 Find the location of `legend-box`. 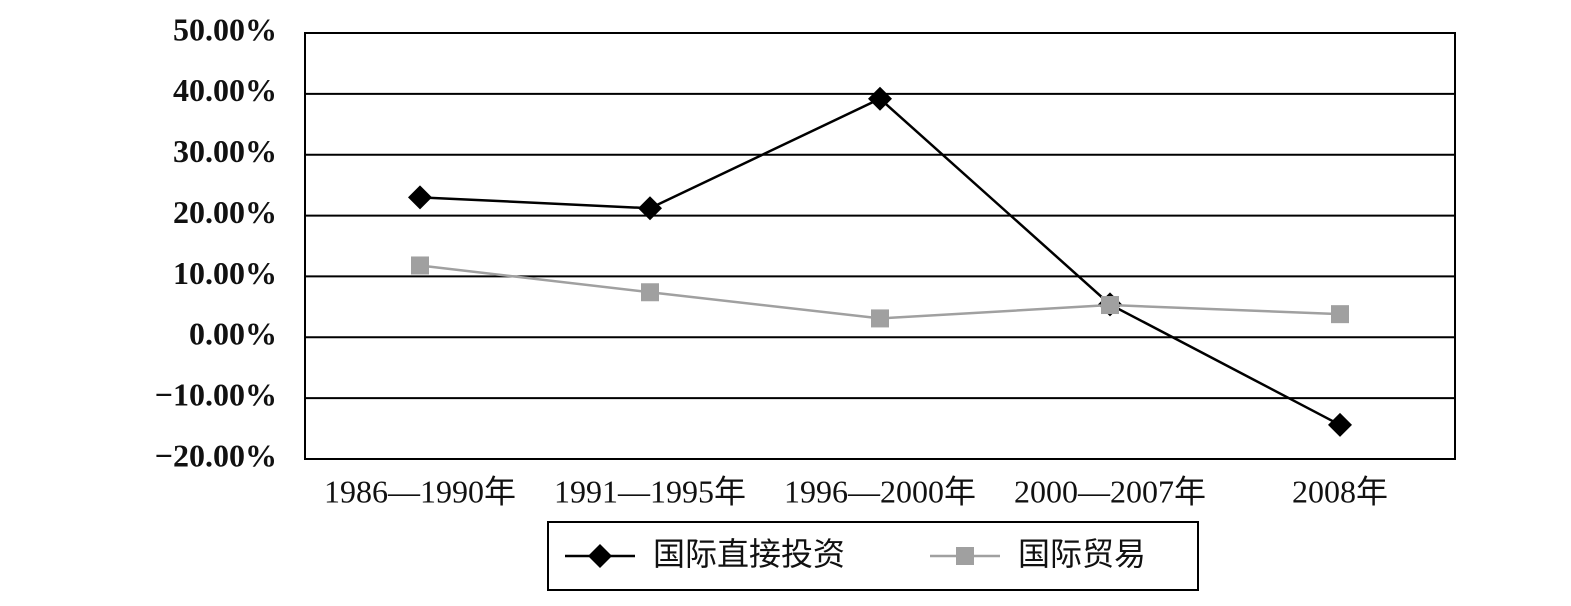

legend-box is located at coordinates (873, 556).